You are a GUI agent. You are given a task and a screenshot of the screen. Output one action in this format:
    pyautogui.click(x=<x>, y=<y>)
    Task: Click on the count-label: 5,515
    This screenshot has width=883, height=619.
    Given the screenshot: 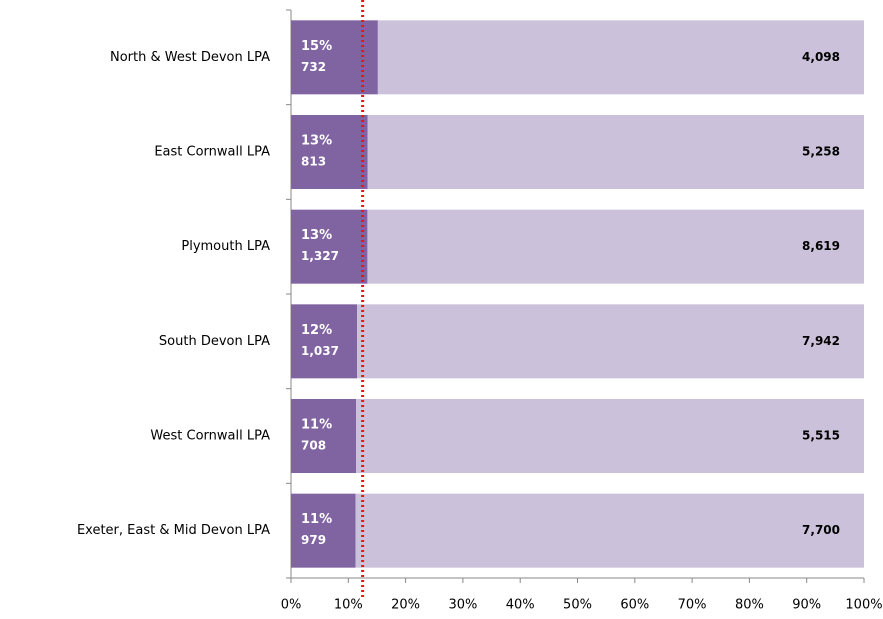 What is the action you would take?
    pyautogui.click(x=821, y=436)
    